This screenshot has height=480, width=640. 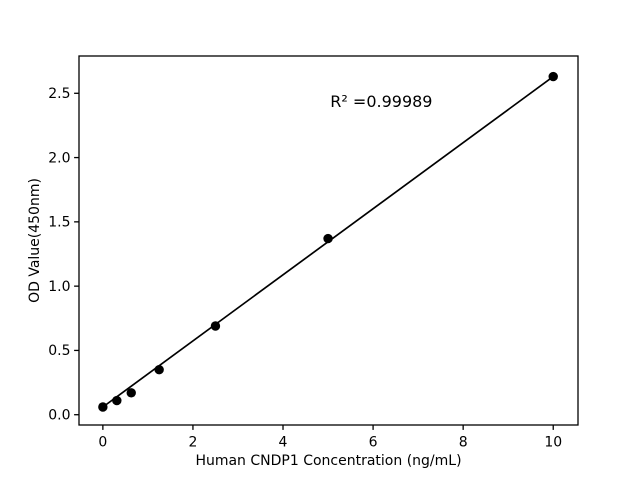 I want to click on x-axis-tick-label: 0, so click(x=102, y=443).